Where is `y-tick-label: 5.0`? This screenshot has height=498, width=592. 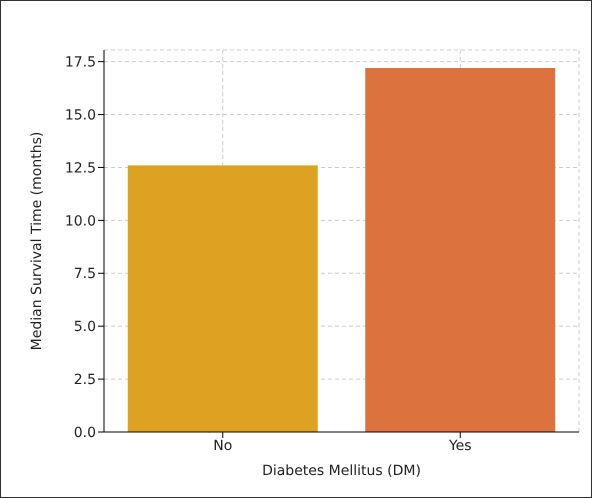 y-tick-label: 5.0 is located at coordinates (85, 327).